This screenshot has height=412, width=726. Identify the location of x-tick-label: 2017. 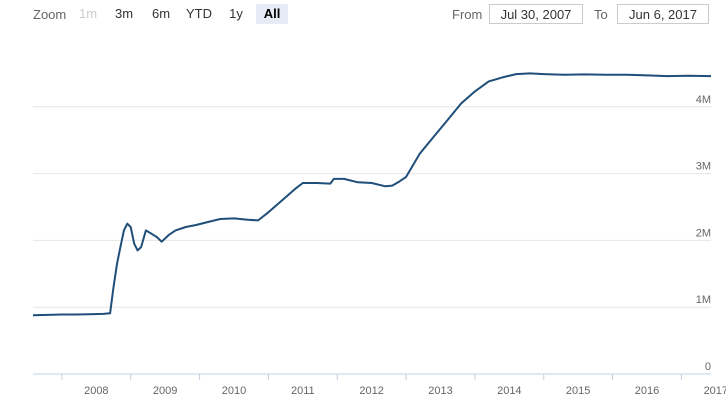
(715, 391).